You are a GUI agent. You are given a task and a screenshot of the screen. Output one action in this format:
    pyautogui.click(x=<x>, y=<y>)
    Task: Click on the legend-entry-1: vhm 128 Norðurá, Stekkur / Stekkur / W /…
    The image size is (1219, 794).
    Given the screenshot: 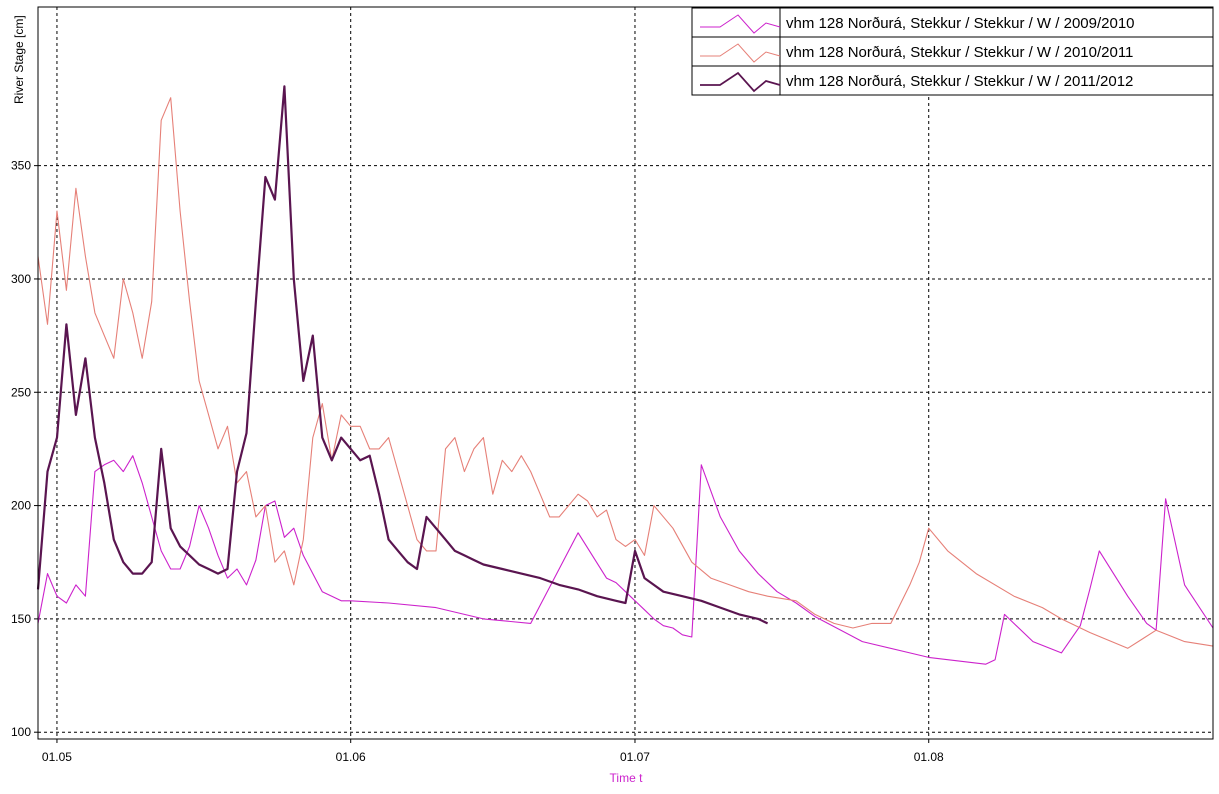 What is the action you would take?
    pyautogui.click(x=960, y=23)
    